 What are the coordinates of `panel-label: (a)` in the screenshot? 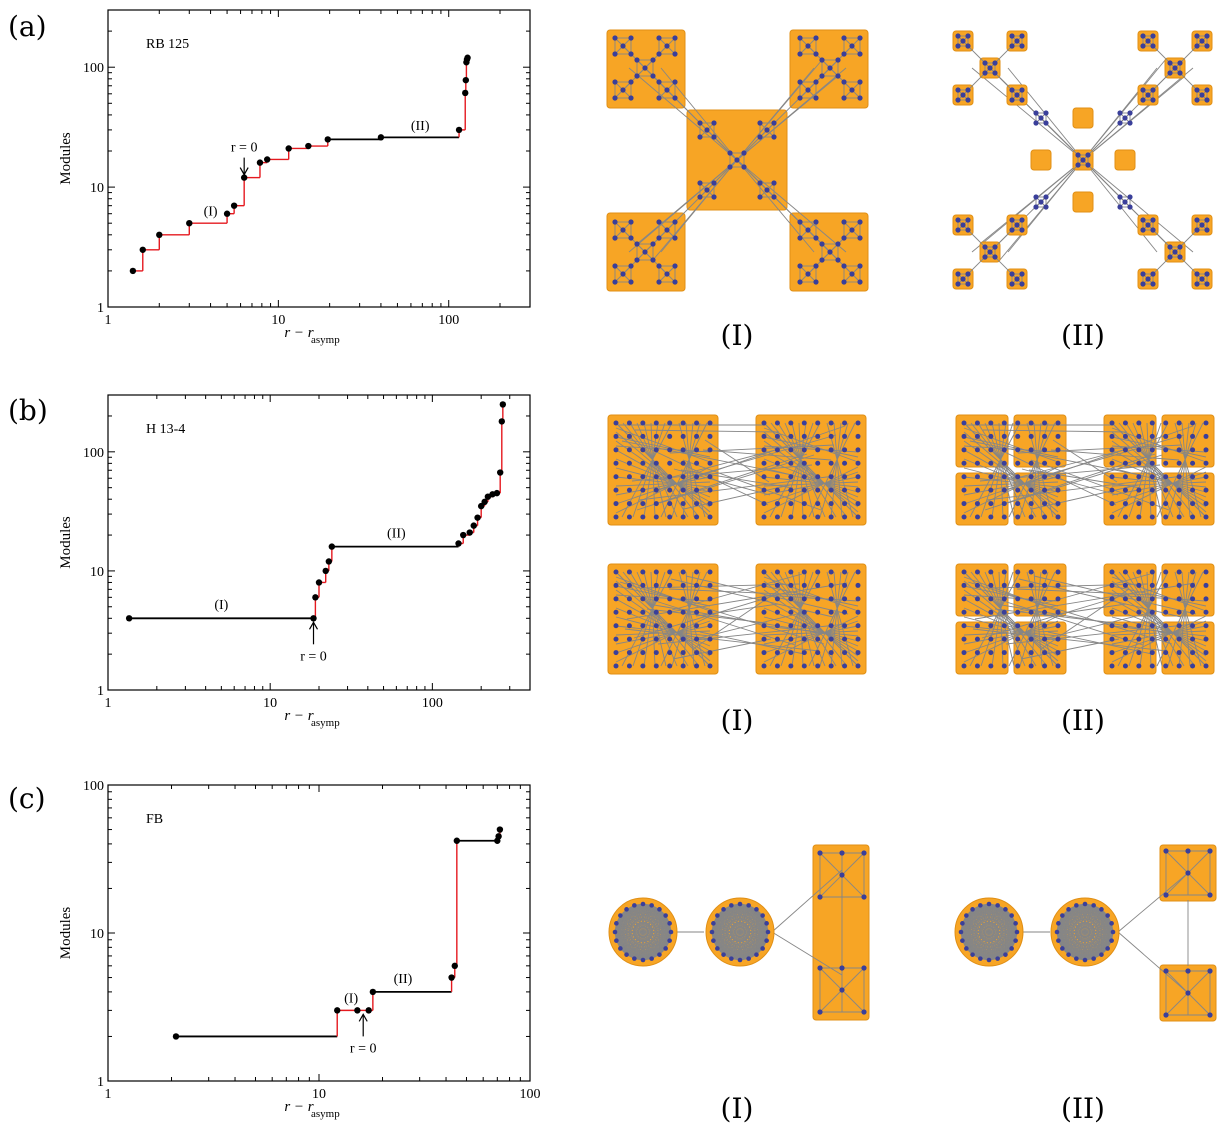 It's located at (27, 26).